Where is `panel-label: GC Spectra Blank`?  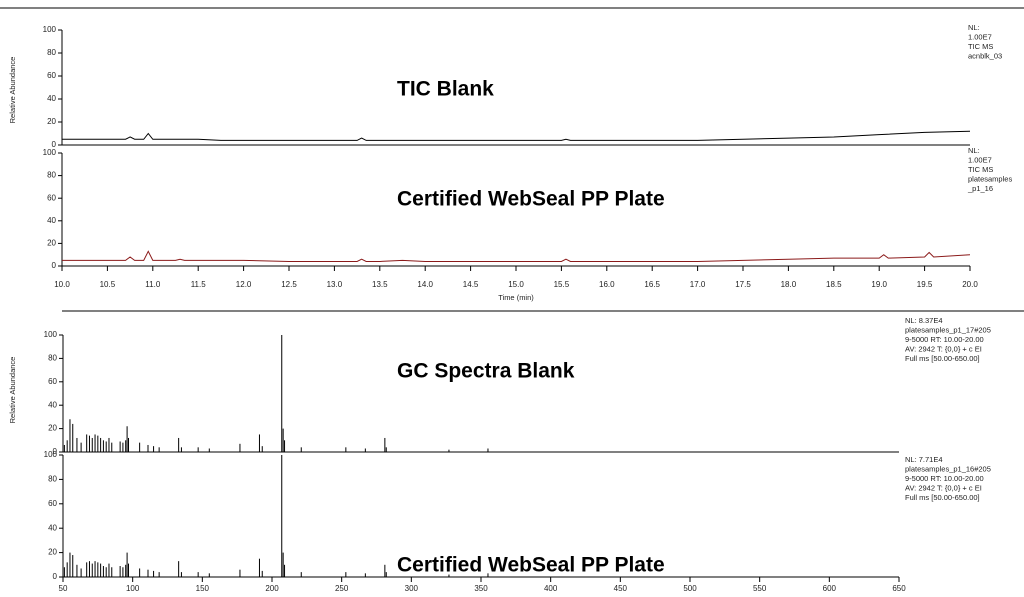 panel-label: GC Spectra Blank is located at coordinates (486, 371).